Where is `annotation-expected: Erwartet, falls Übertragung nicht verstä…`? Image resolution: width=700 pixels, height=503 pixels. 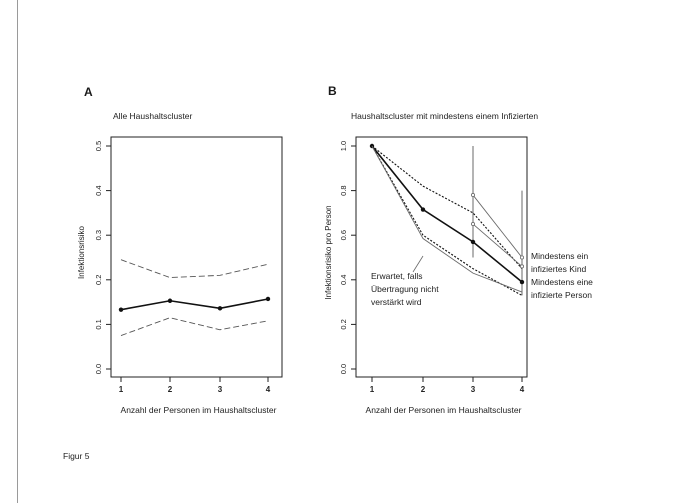
annotation-expected: Erwartet, falls Übertragung nicht verstä… is located at coordinates (405, 289).